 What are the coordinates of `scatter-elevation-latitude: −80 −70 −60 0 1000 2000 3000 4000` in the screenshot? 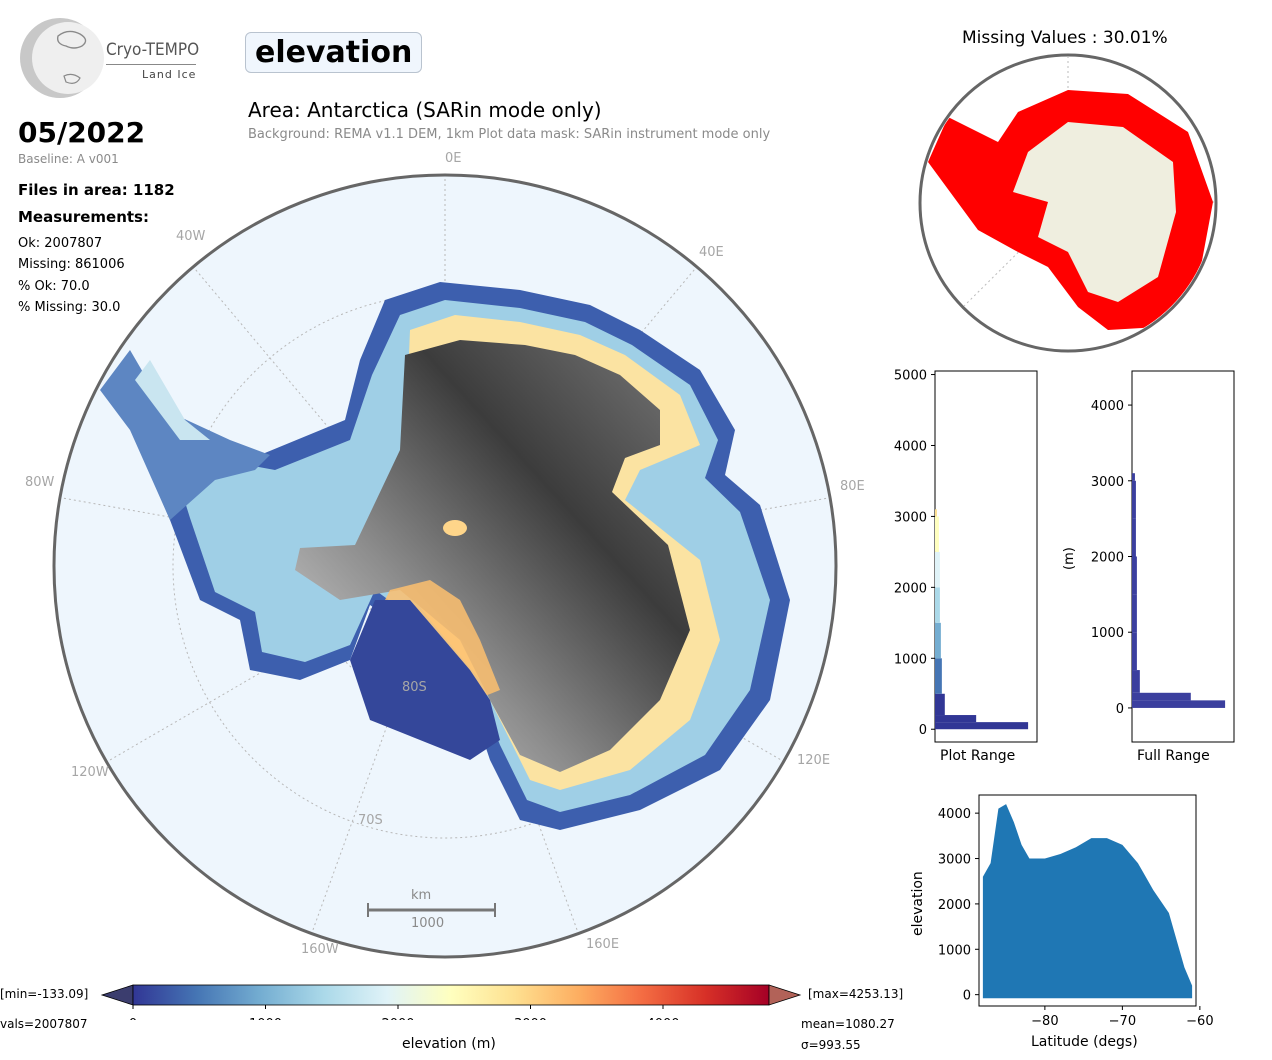 It's located at (1076, 911).